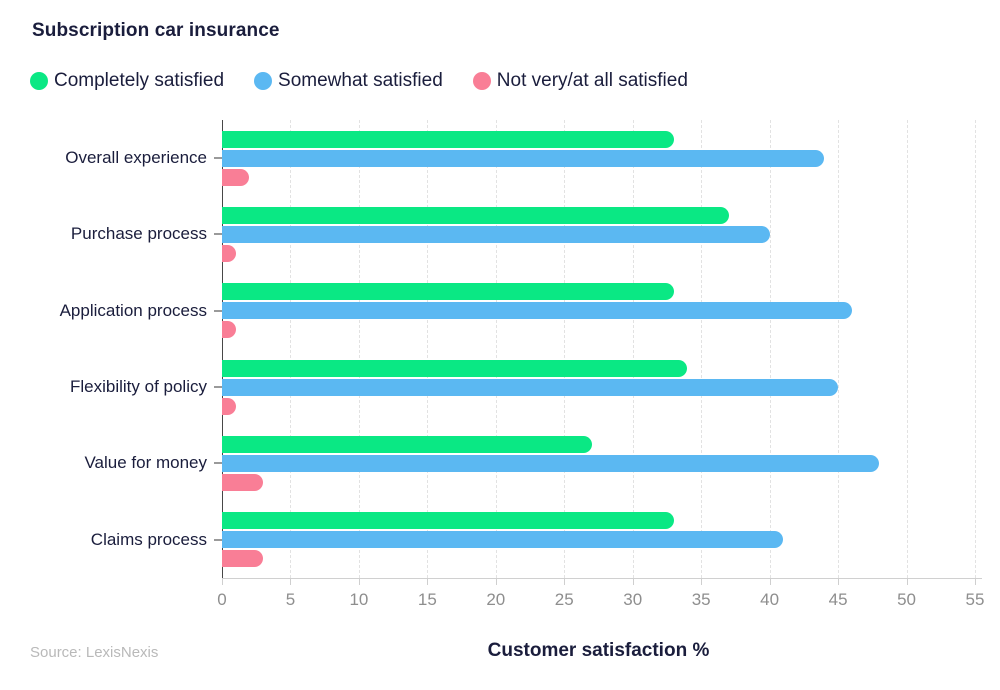  Describe the element at coordinates (138, 387) in the screenshot. I see `category-label: Flexibility of policy` at that location.